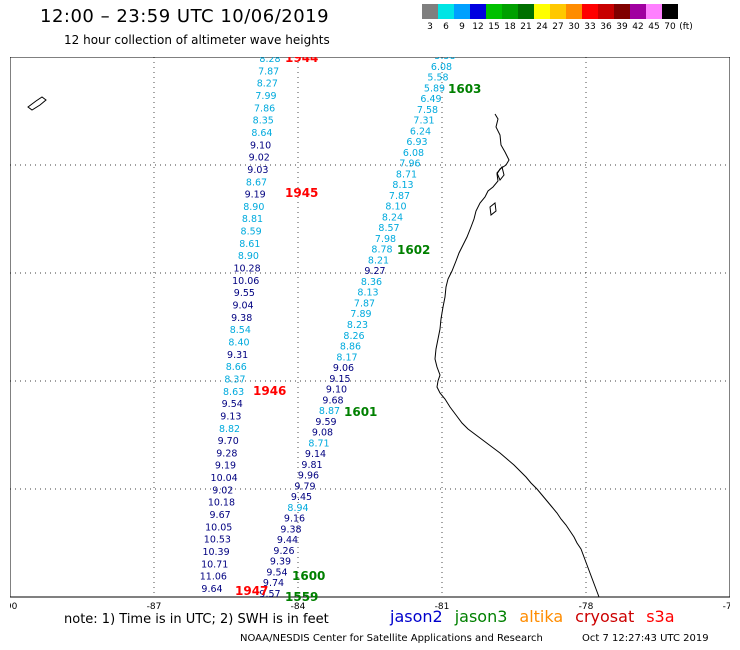 This screenshot has width=740, height=650. I want to click on wave-height-label: 7.86, so click(264, 108).